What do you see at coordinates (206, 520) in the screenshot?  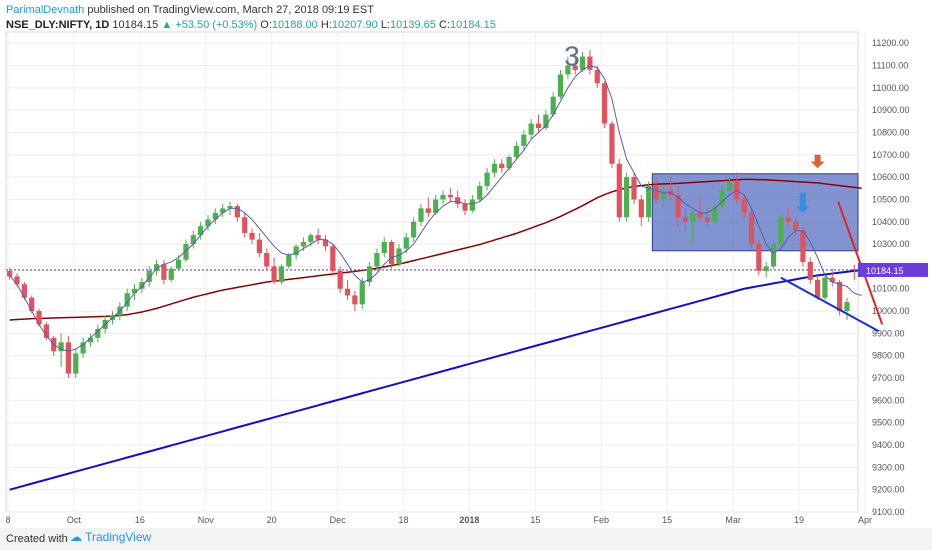 I see `x-tick-label: Nov` at bounding box center [206, 520].